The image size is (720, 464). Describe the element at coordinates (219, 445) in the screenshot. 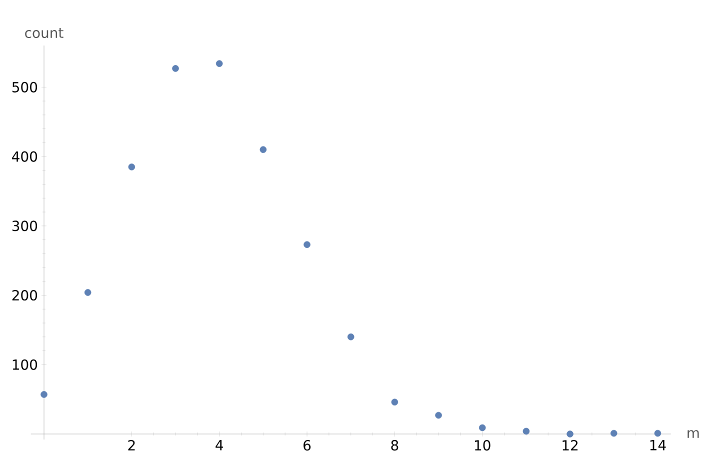

I see `x-tick-label: 4` at that location.